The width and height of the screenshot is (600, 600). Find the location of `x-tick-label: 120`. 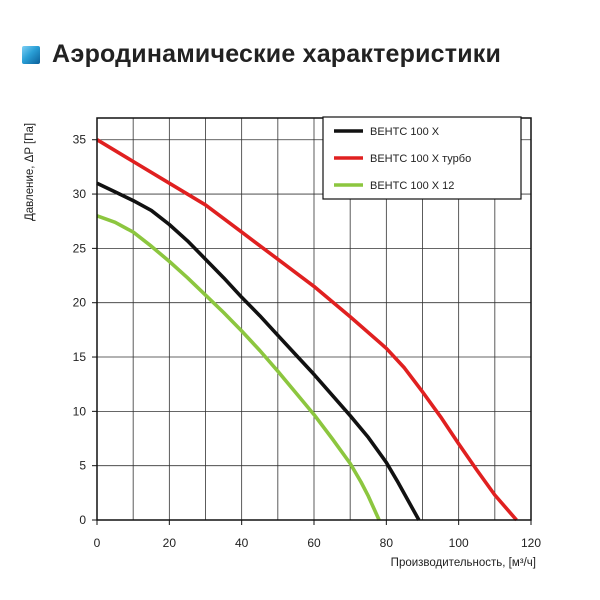

x-tick-label: 120 is located at coordinates (531, 543).